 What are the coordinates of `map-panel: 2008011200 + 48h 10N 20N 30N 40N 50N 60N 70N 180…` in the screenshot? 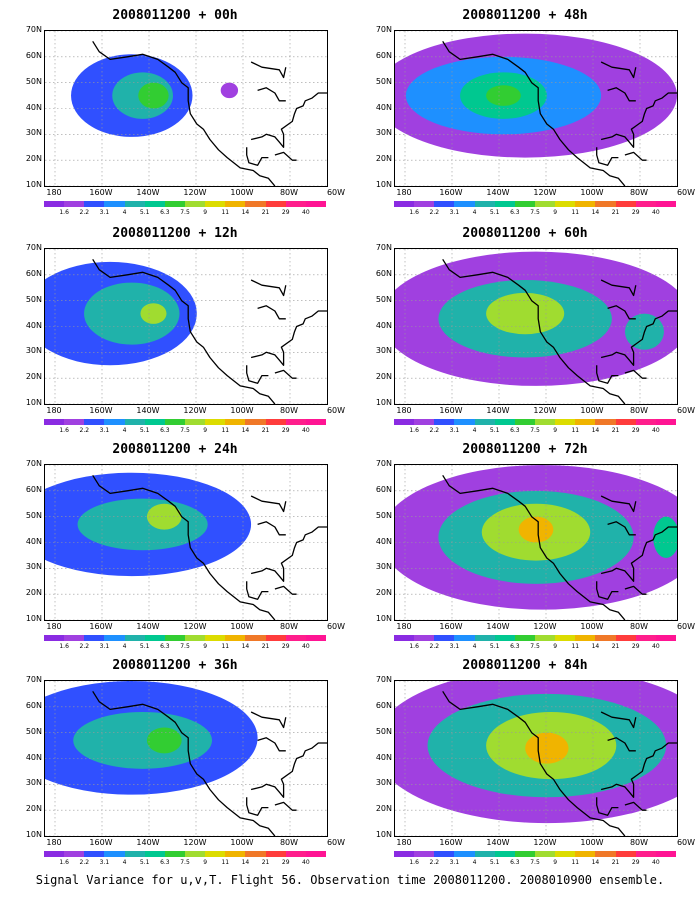 It's located at (527, 113).